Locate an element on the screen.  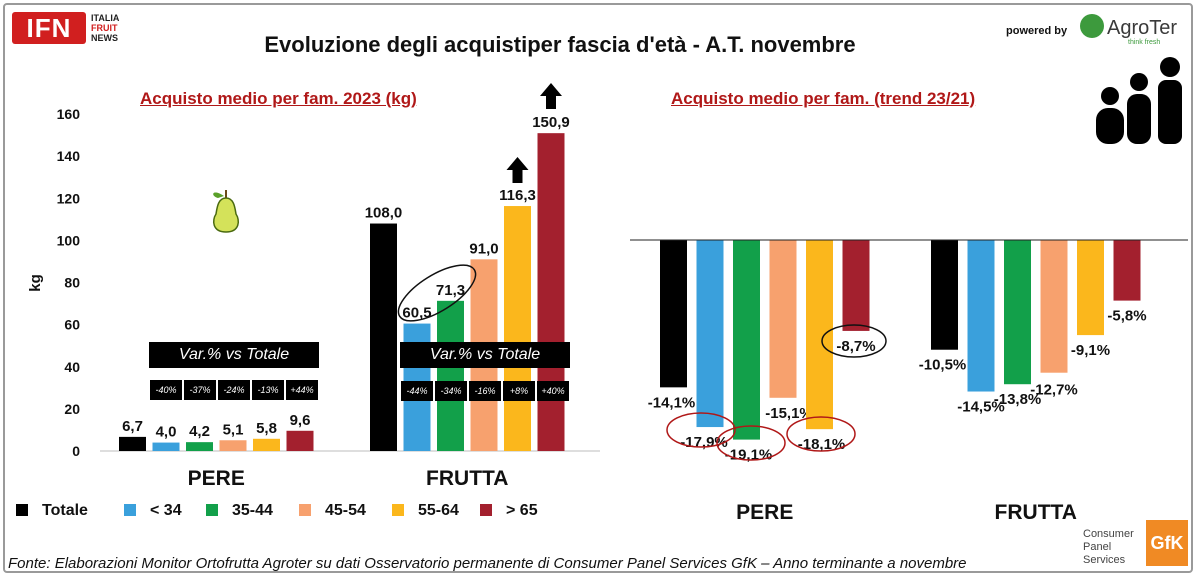
data-label: -18,1% is located at coordinates (822, 444).